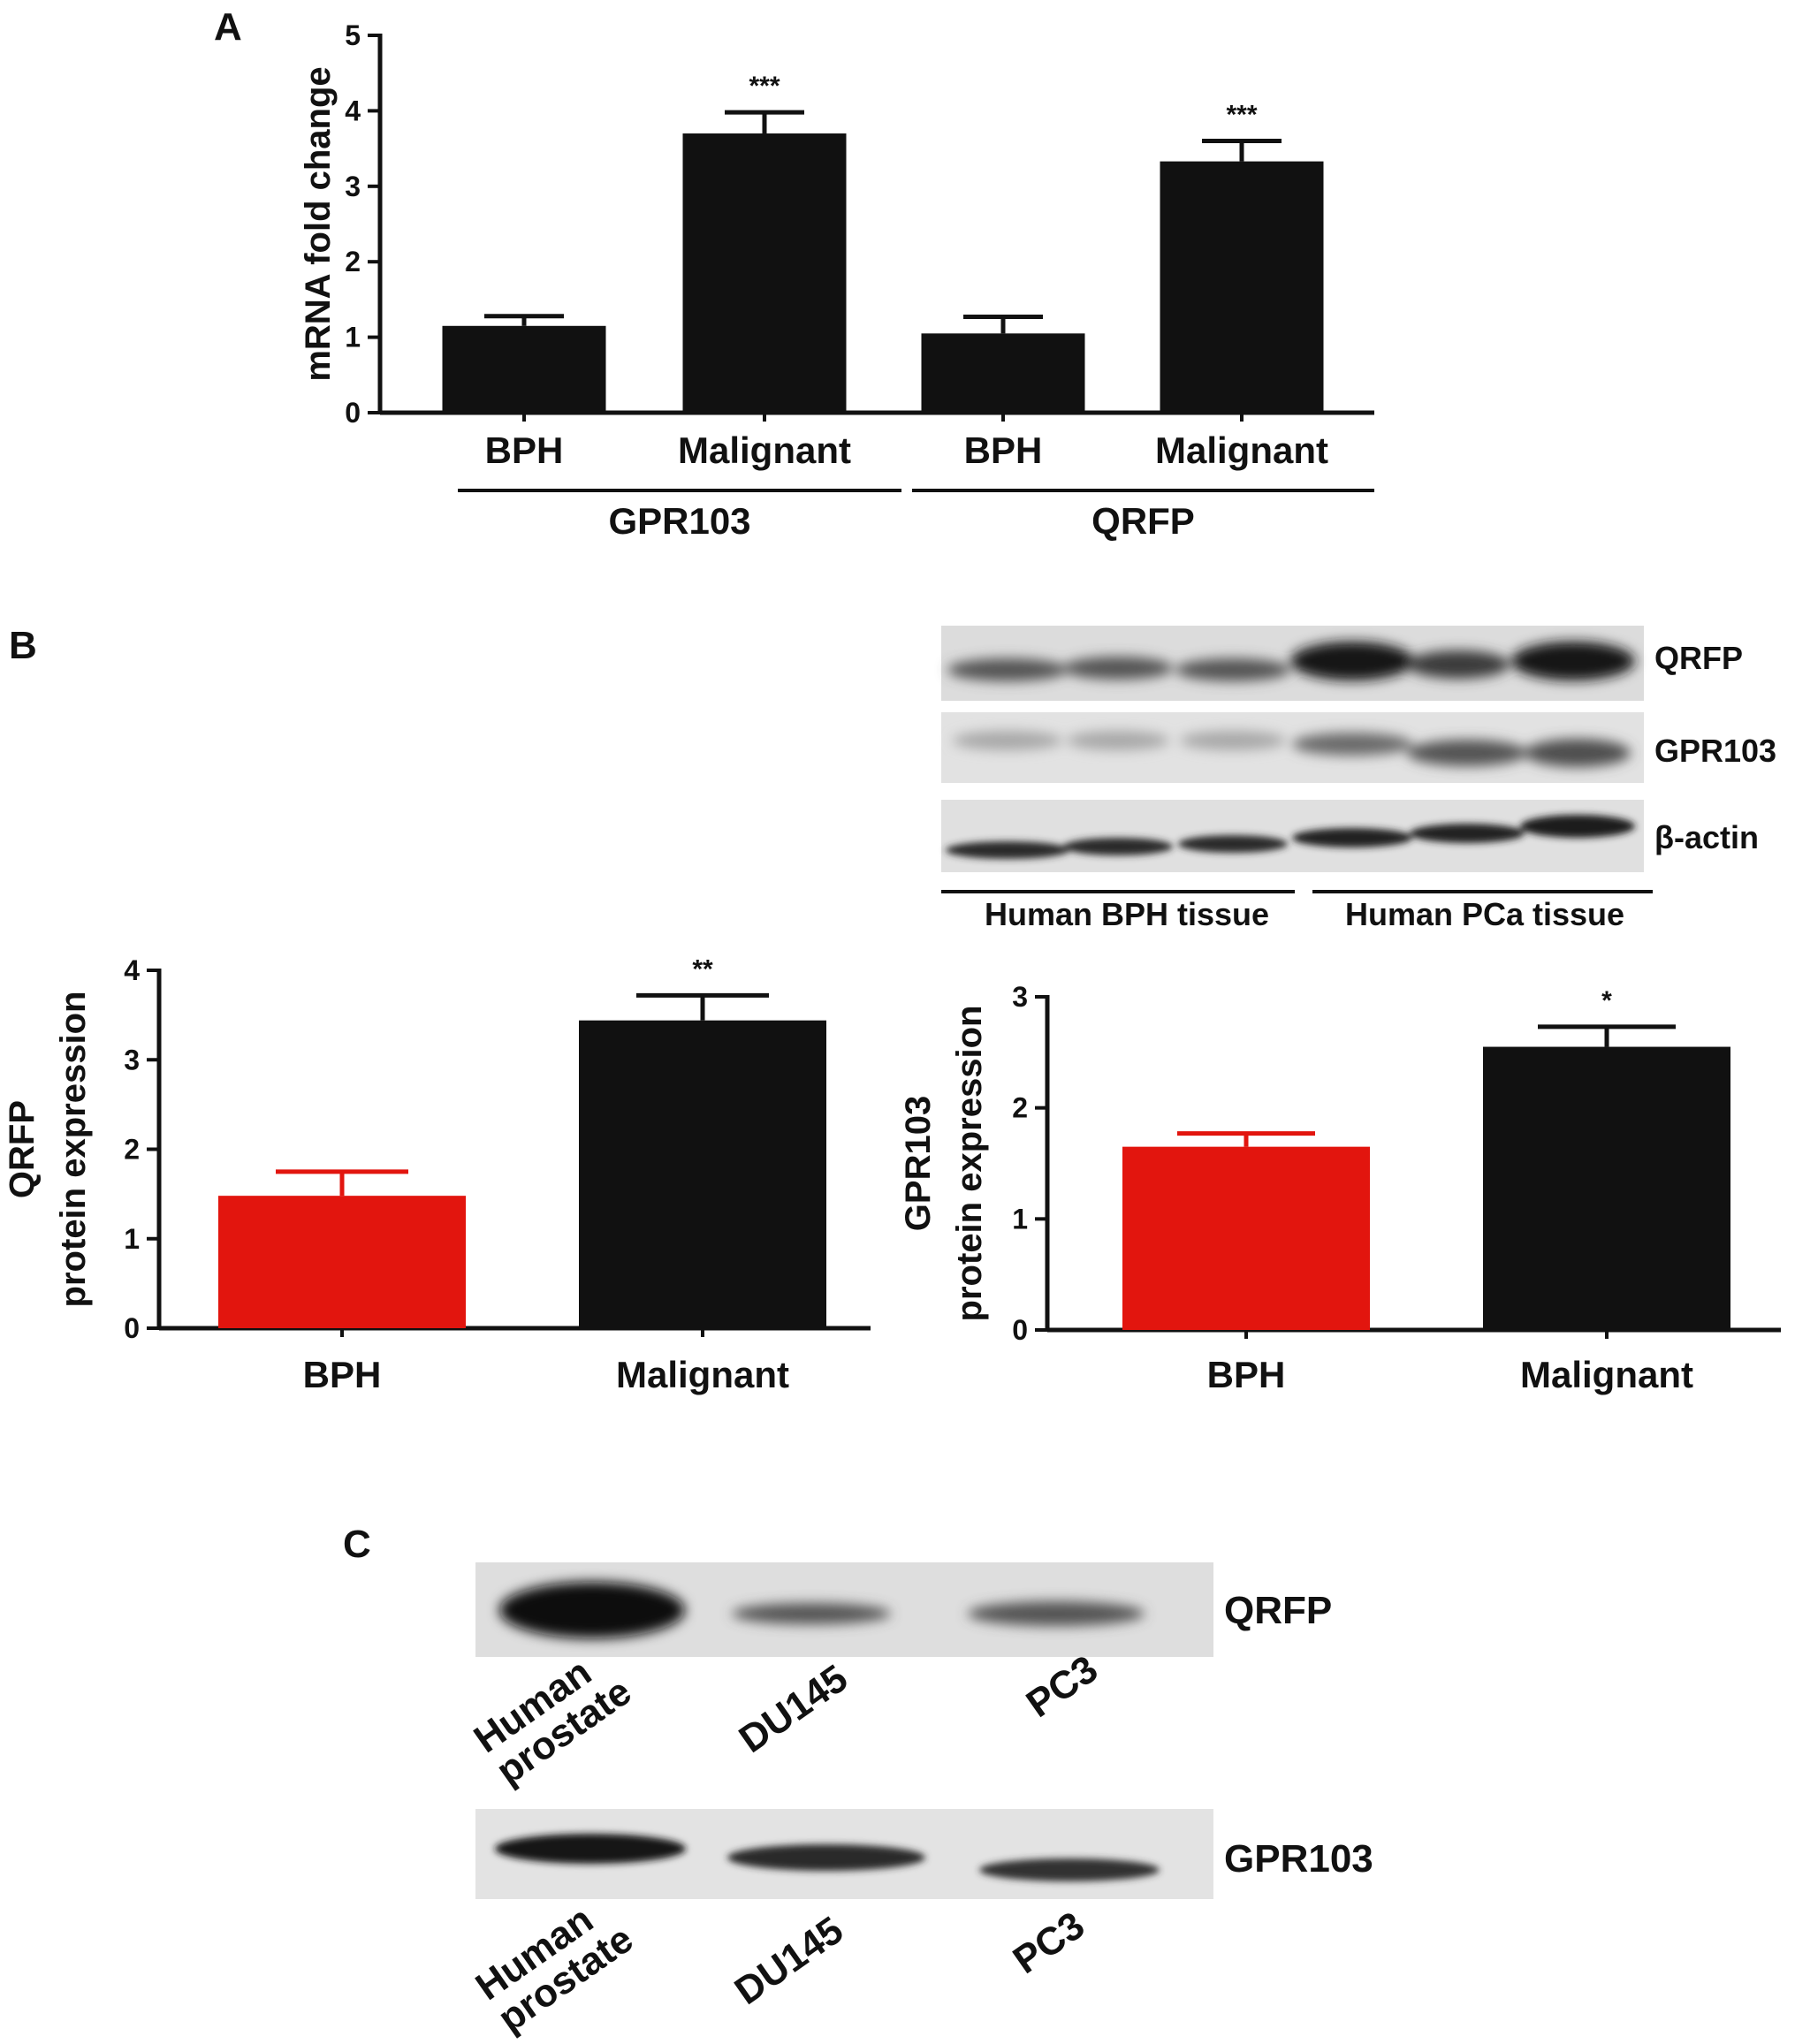 The image size is (1795, 2044). What do you see at coordinates (1278, 1610) in the screenshot?
I see `blot-c-label-qrfp: QRFP` at bounding box center [1278, 1610].